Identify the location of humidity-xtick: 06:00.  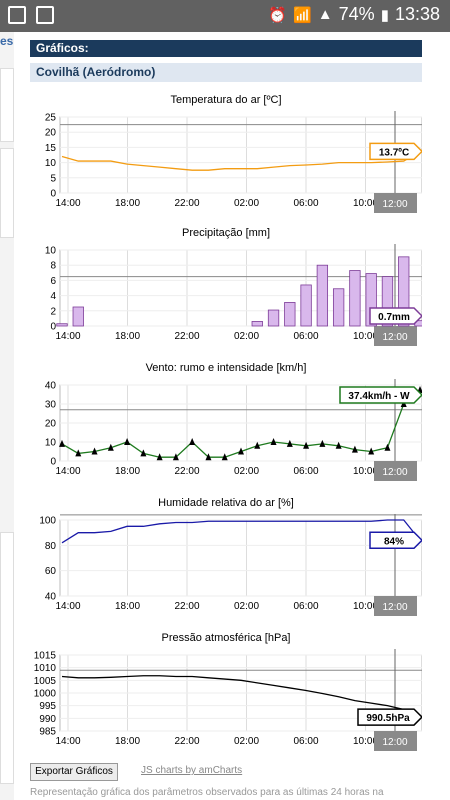
(305, 606).